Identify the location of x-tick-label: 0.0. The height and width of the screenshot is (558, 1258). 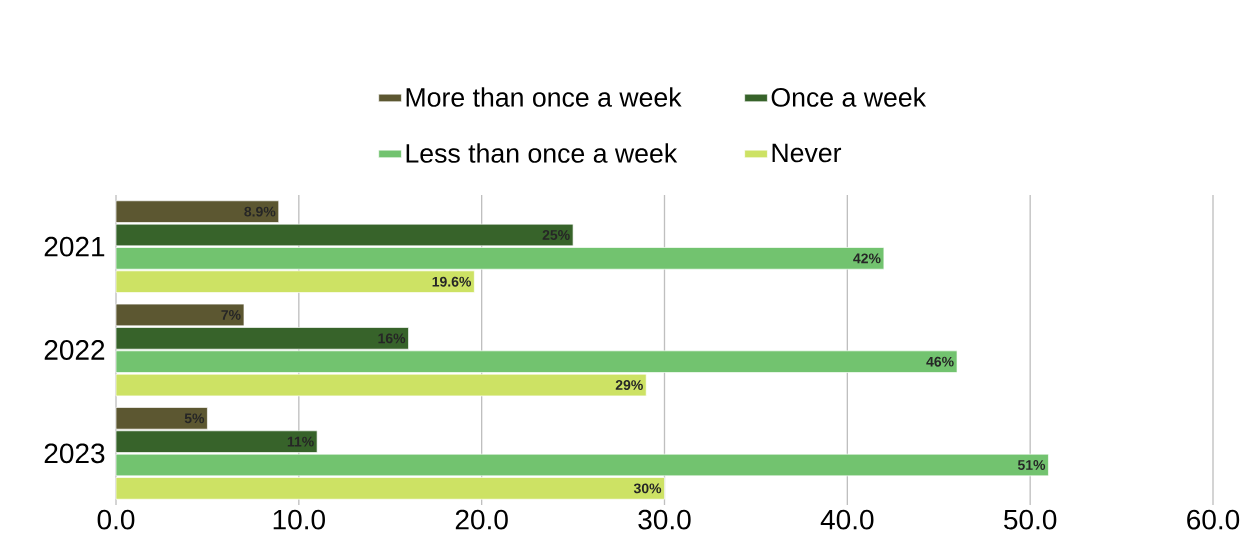
(116, 519).